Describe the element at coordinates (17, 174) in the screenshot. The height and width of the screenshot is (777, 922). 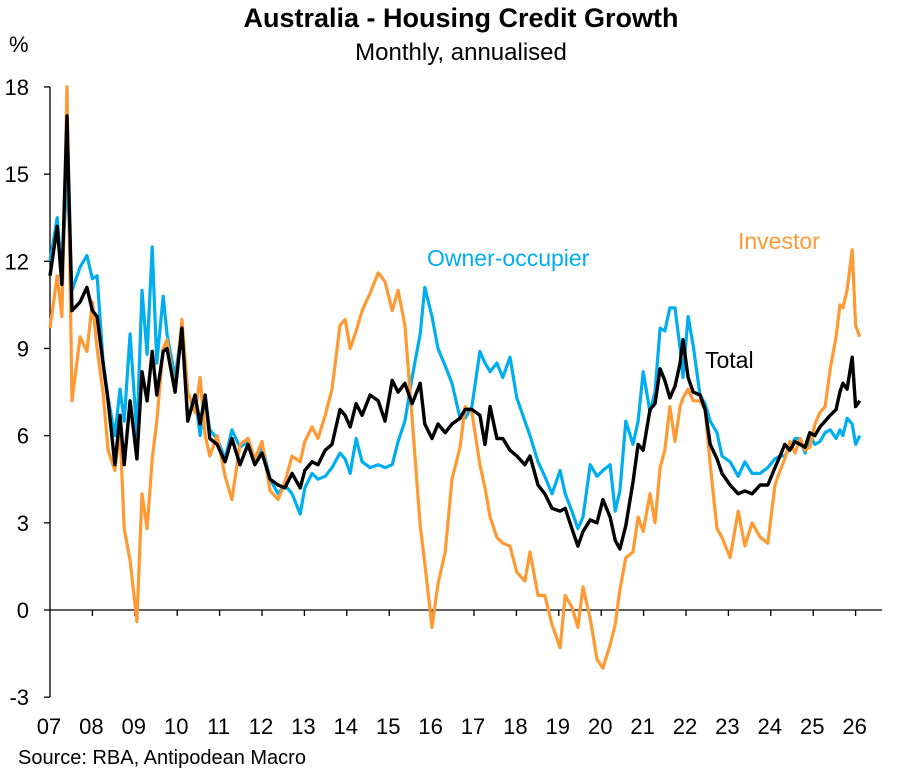
I see `y-tick-label: 15` at that location.